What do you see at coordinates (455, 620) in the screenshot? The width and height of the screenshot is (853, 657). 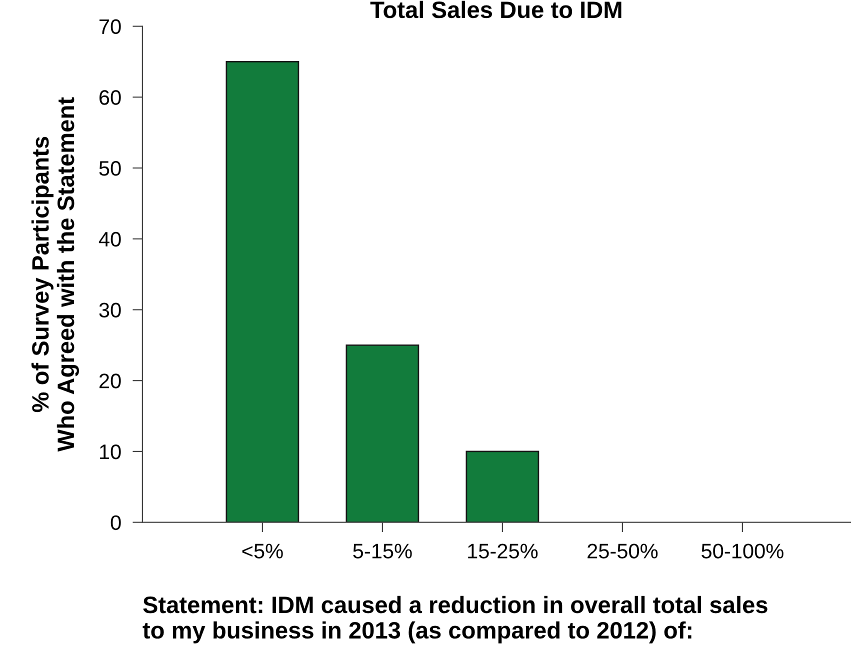 I see `x-axis-title: Statement: IDM caused a reduction in overall total sales to my business in 2013 (as compared to 2012) of:` at bounding box center [455, 620].